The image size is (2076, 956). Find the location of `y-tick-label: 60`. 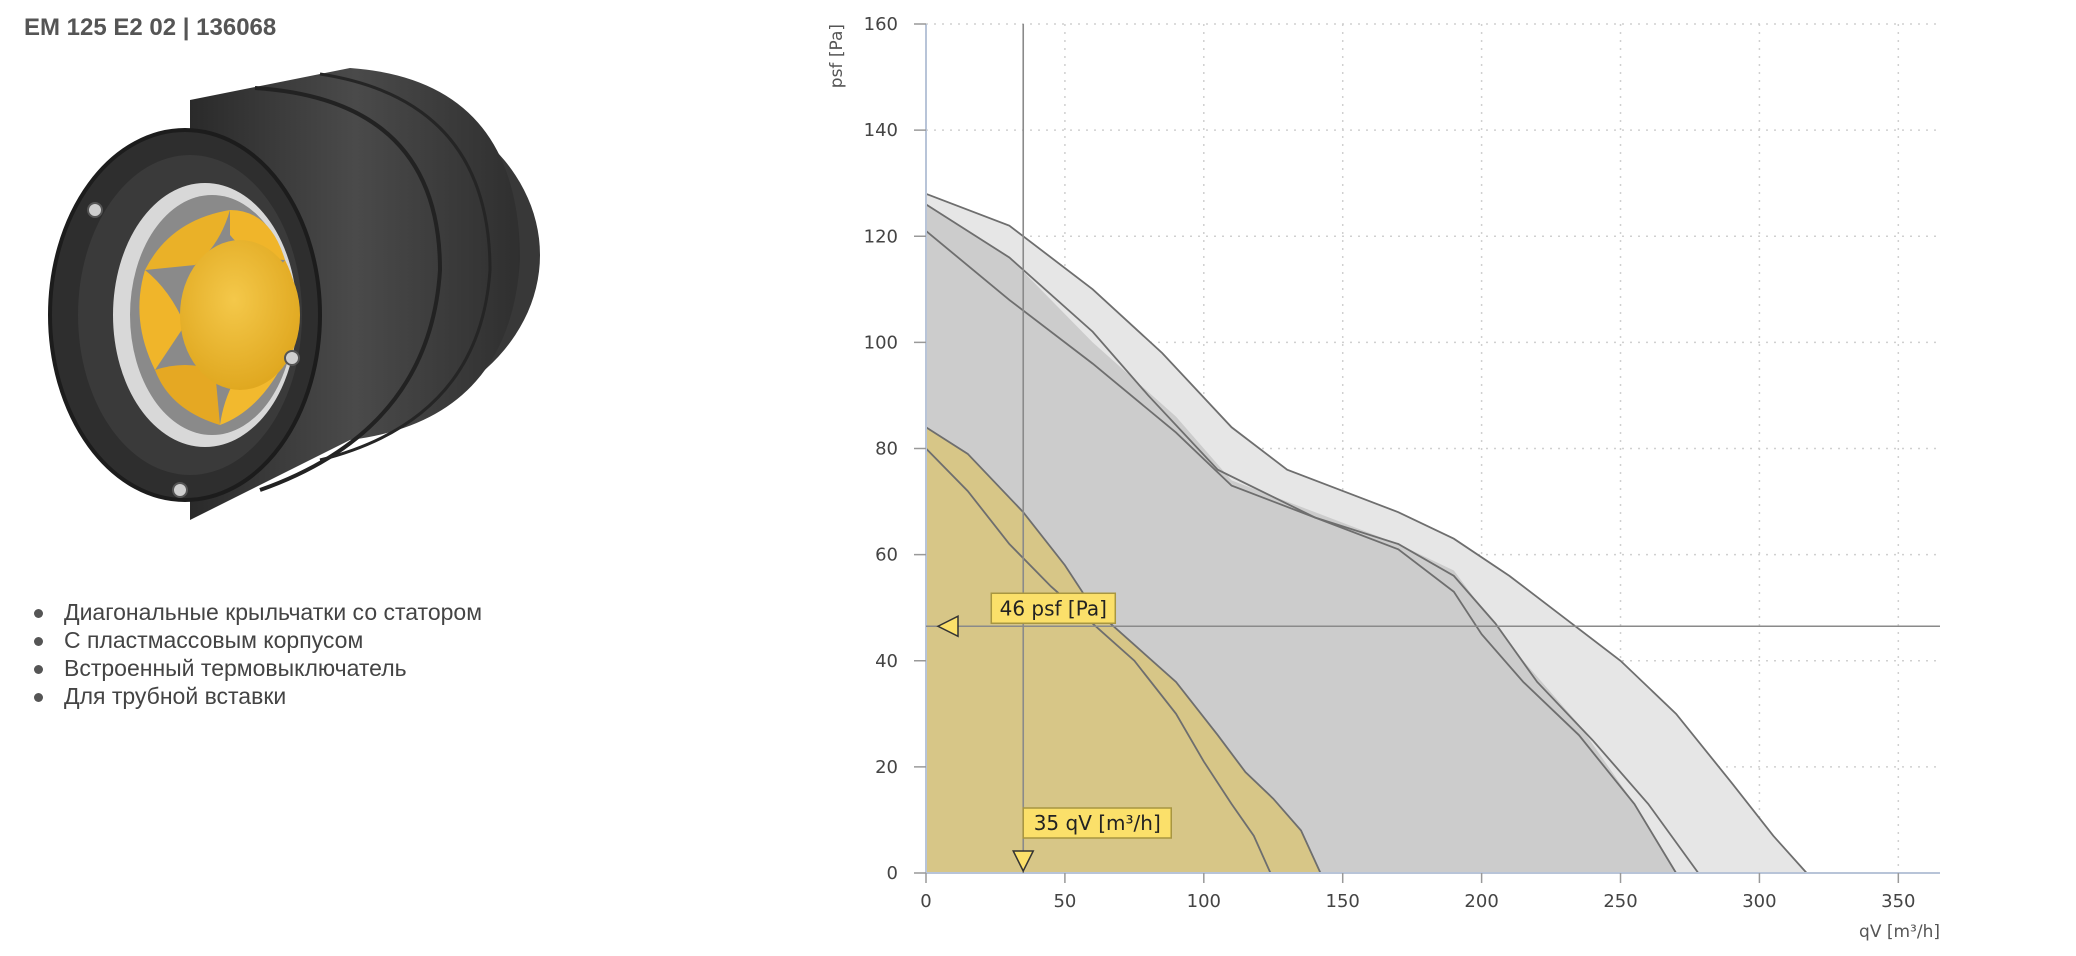

y-tick-label: 60 is located at coordinates (886, 555).